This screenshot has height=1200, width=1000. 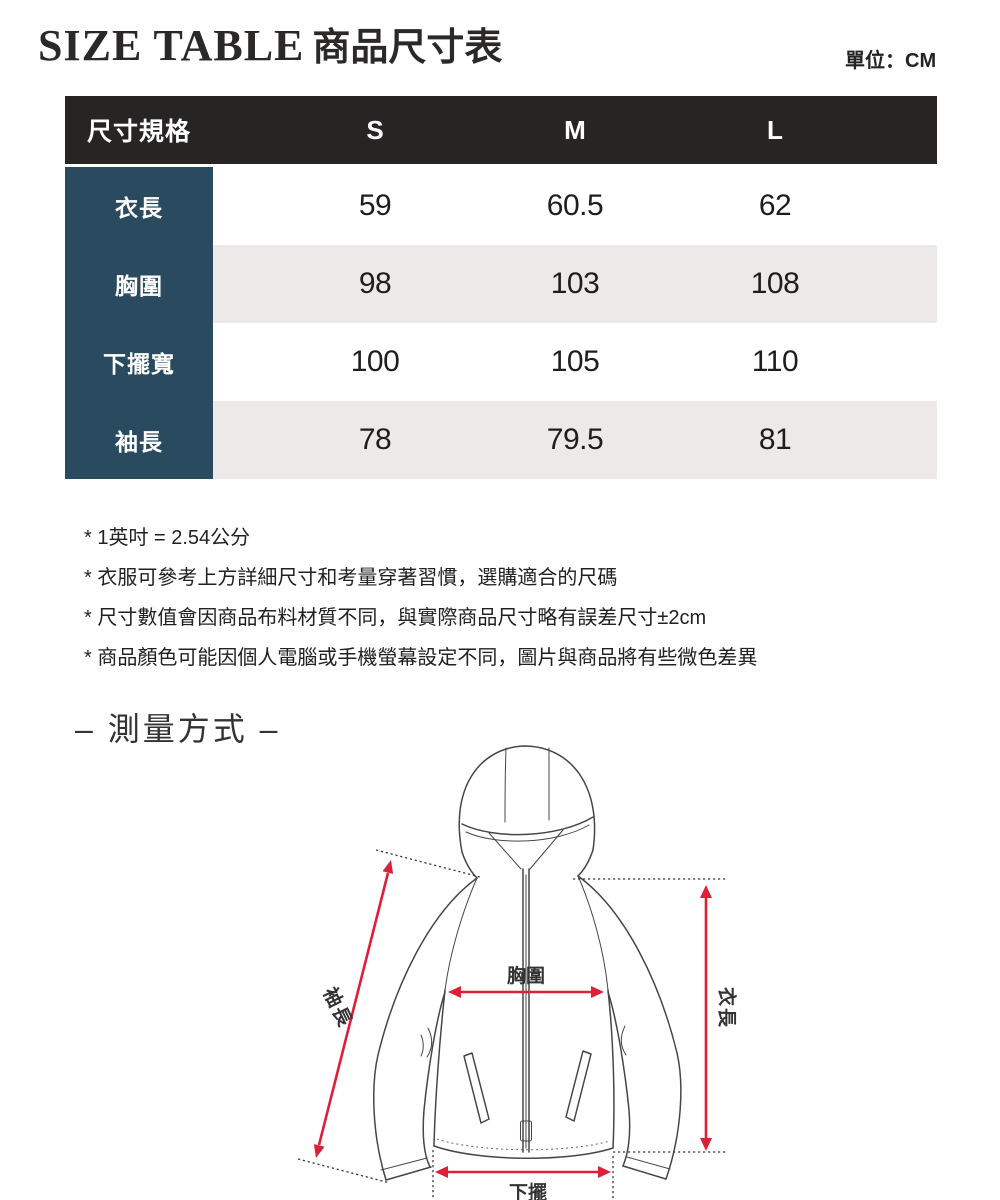 What do you see at coordinates (421, 658) in the screenshot?
I see `note-line: * 商品顏色可能因個人電腦或手機螢幕設定不同，圖片與商品將有些微色差異` at bounding box center [421, 658].